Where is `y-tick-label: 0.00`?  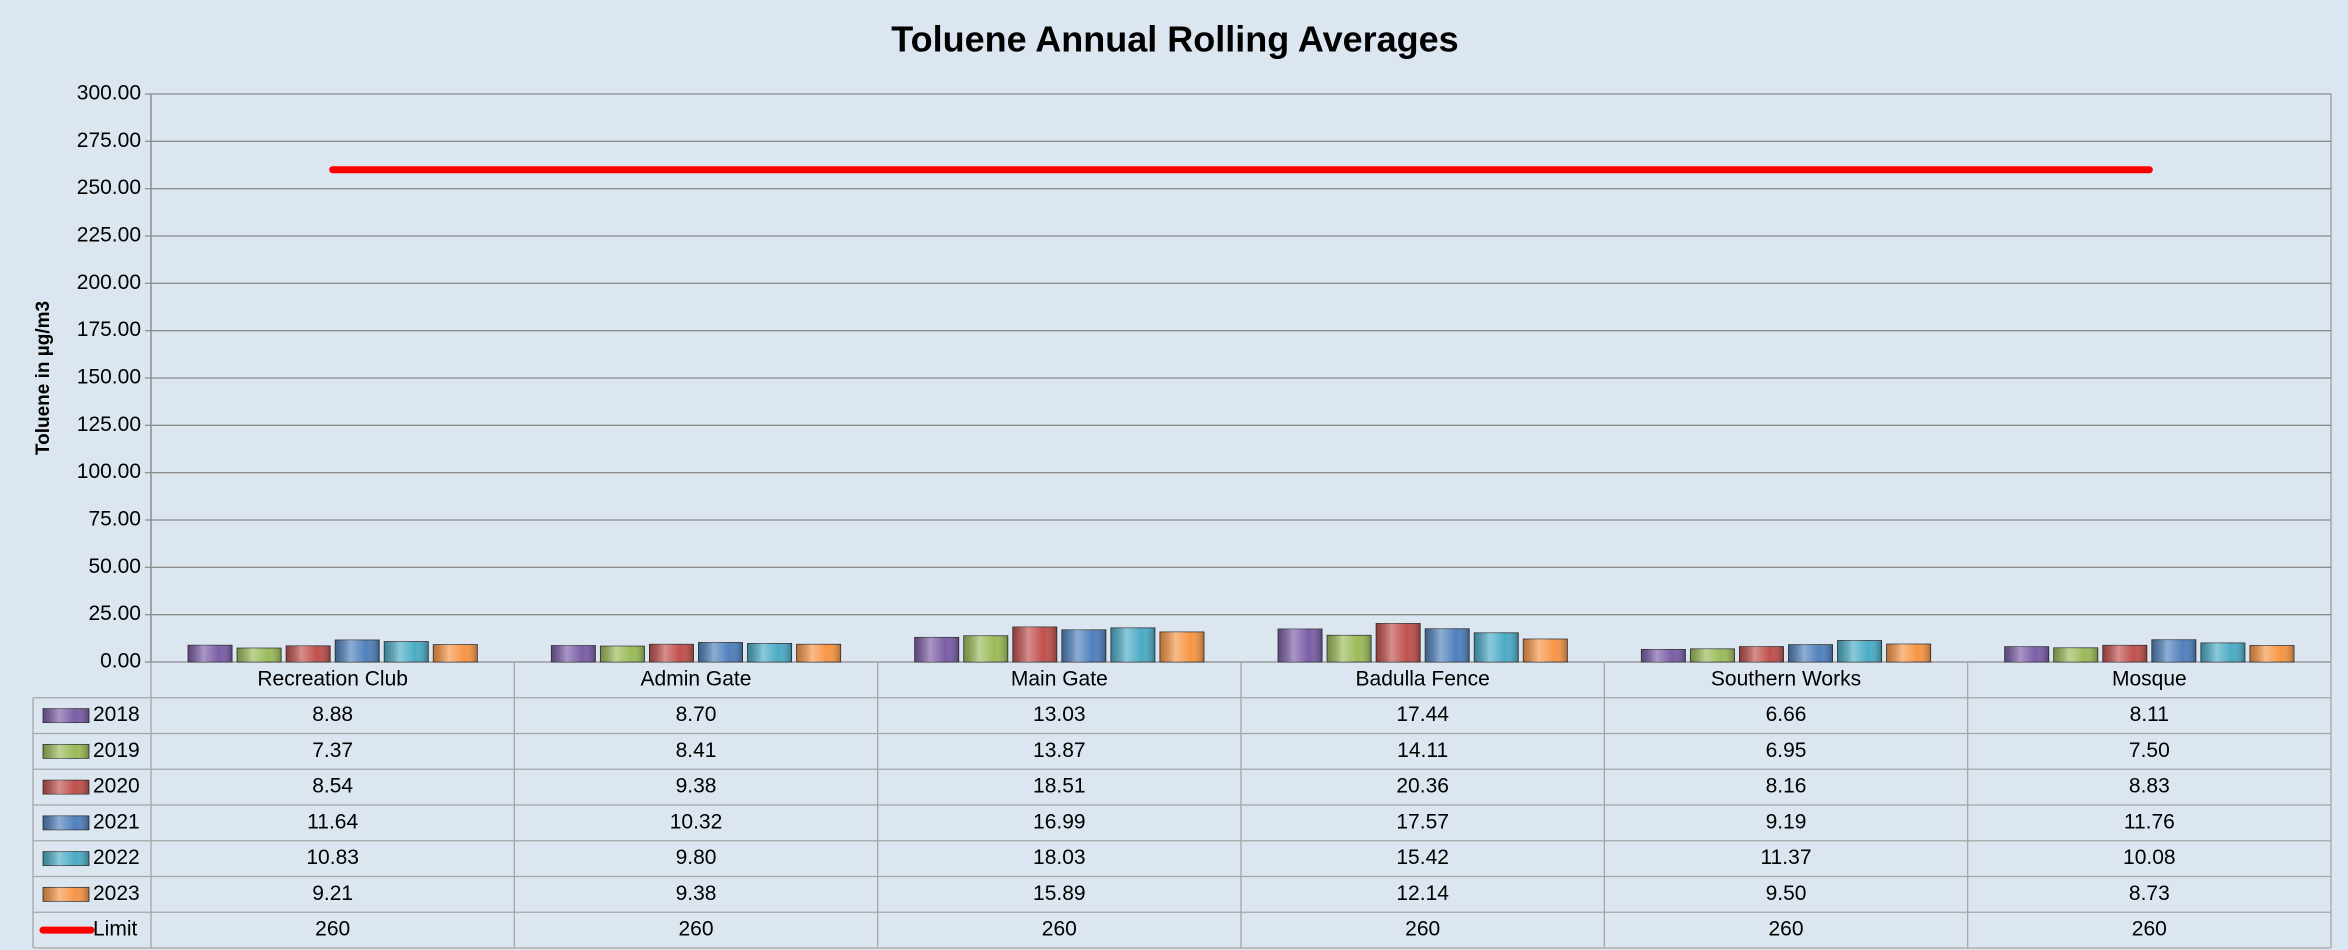
y-tick-label: 0.00 is located at coordinates (120, 661).